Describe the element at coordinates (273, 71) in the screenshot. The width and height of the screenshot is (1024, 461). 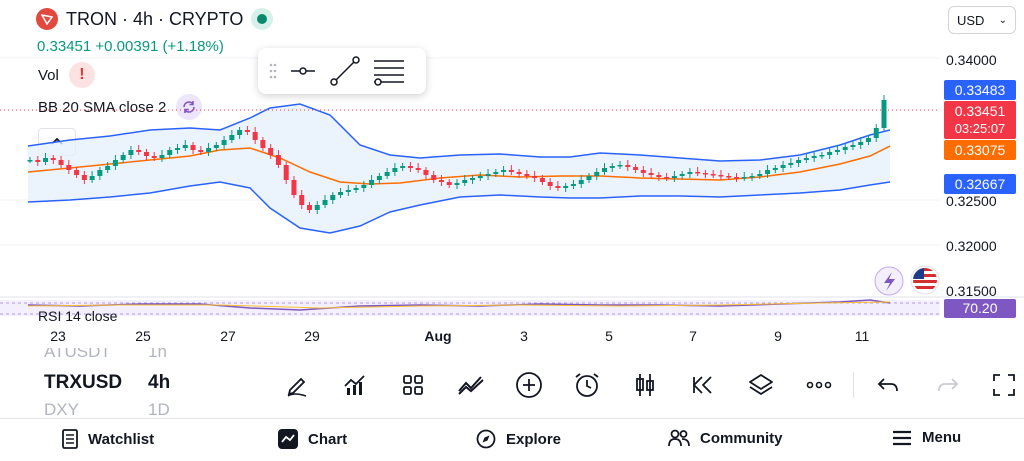
I see `drag-handle-icon` at that location.